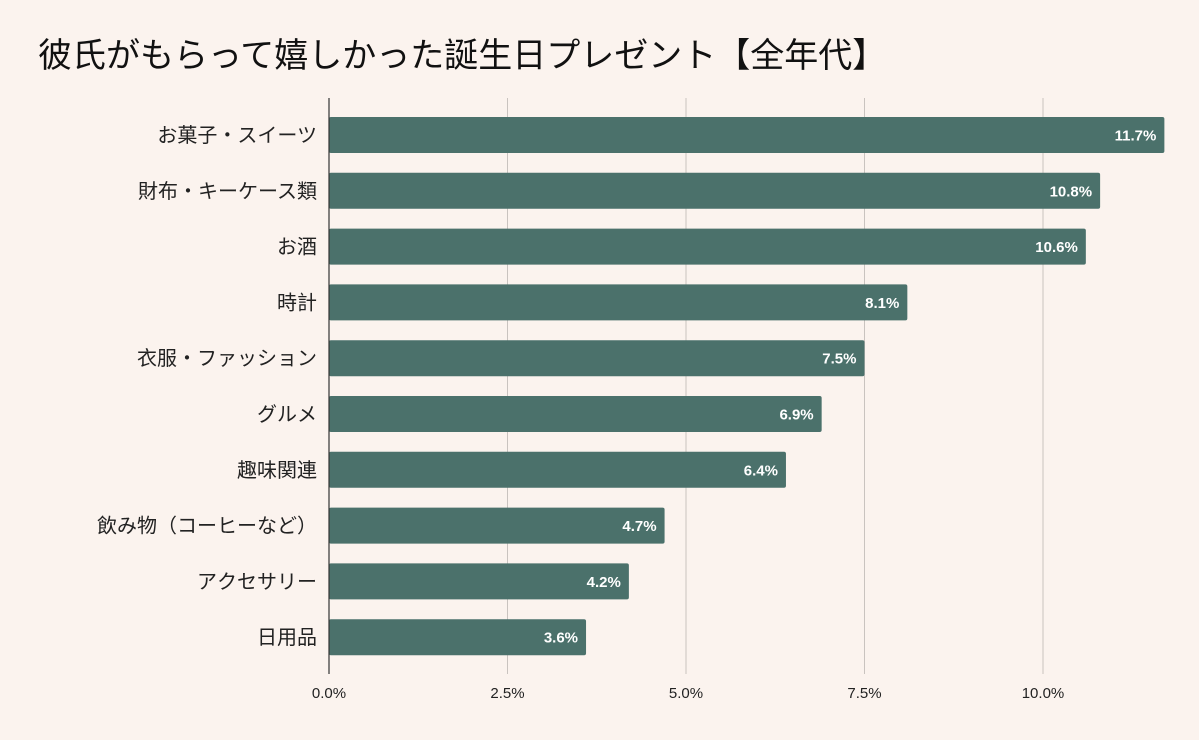  I want to click on x-tick-label: 7.5%, so click(864, 693).